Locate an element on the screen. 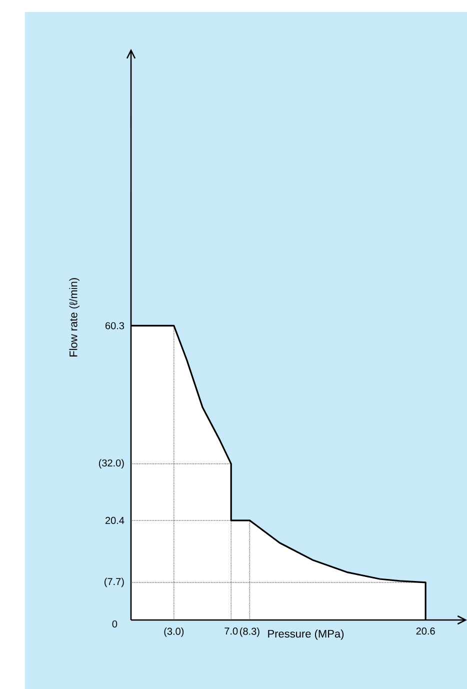  y-tick-label: 0 is located at coordinates (115, 624).